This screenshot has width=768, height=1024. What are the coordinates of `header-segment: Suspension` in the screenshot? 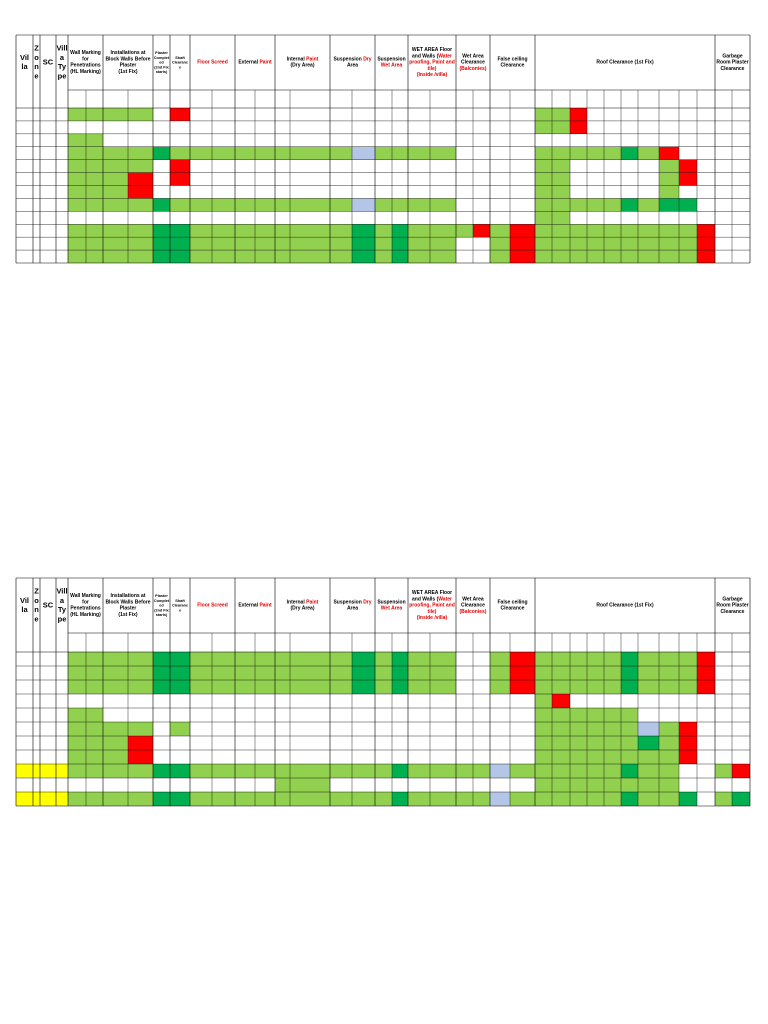 It's located at (391, 603).